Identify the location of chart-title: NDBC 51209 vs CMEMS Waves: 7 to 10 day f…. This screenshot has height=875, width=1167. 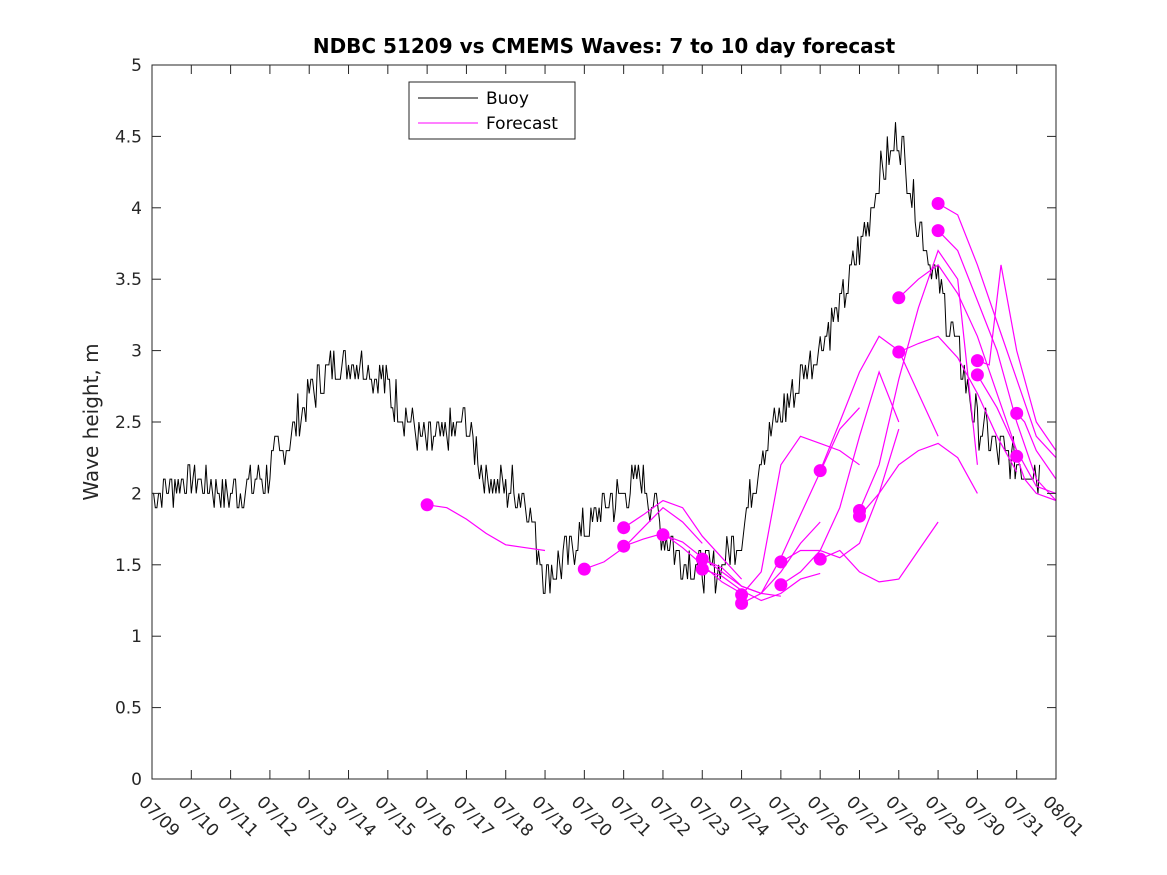
(604, 46).